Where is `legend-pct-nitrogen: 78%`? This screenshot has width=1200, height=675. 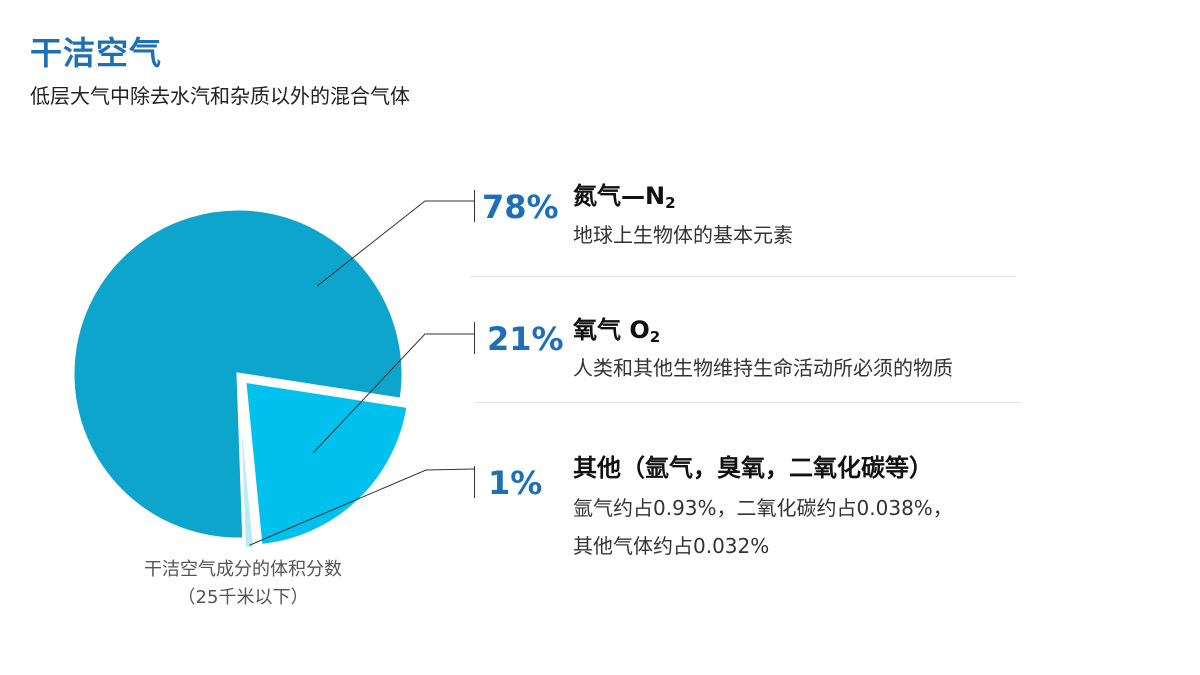
legend-pct-nitrogen: 78% is located at coordinates (520, 207).